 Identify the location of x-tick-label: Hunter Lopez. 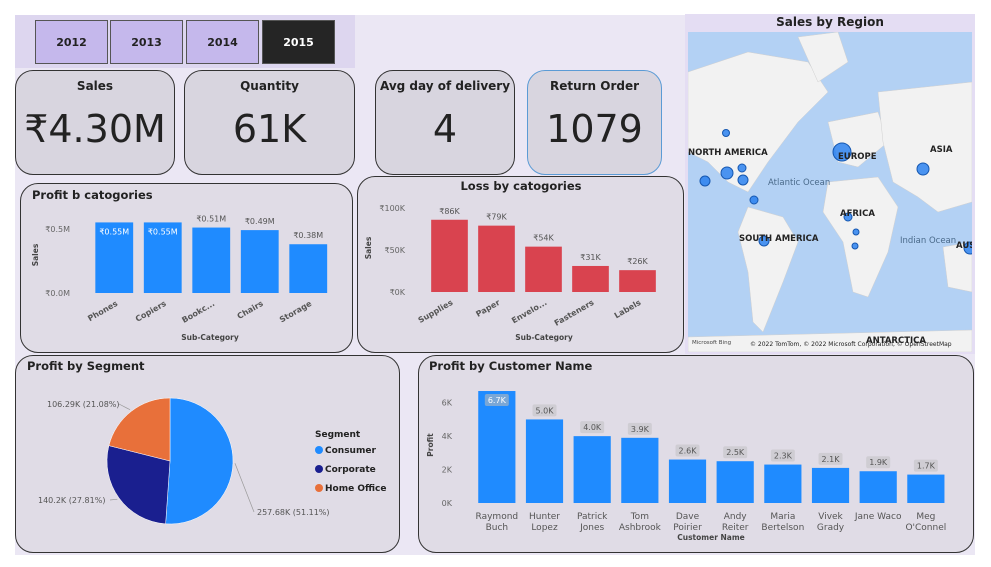
(544, 522).